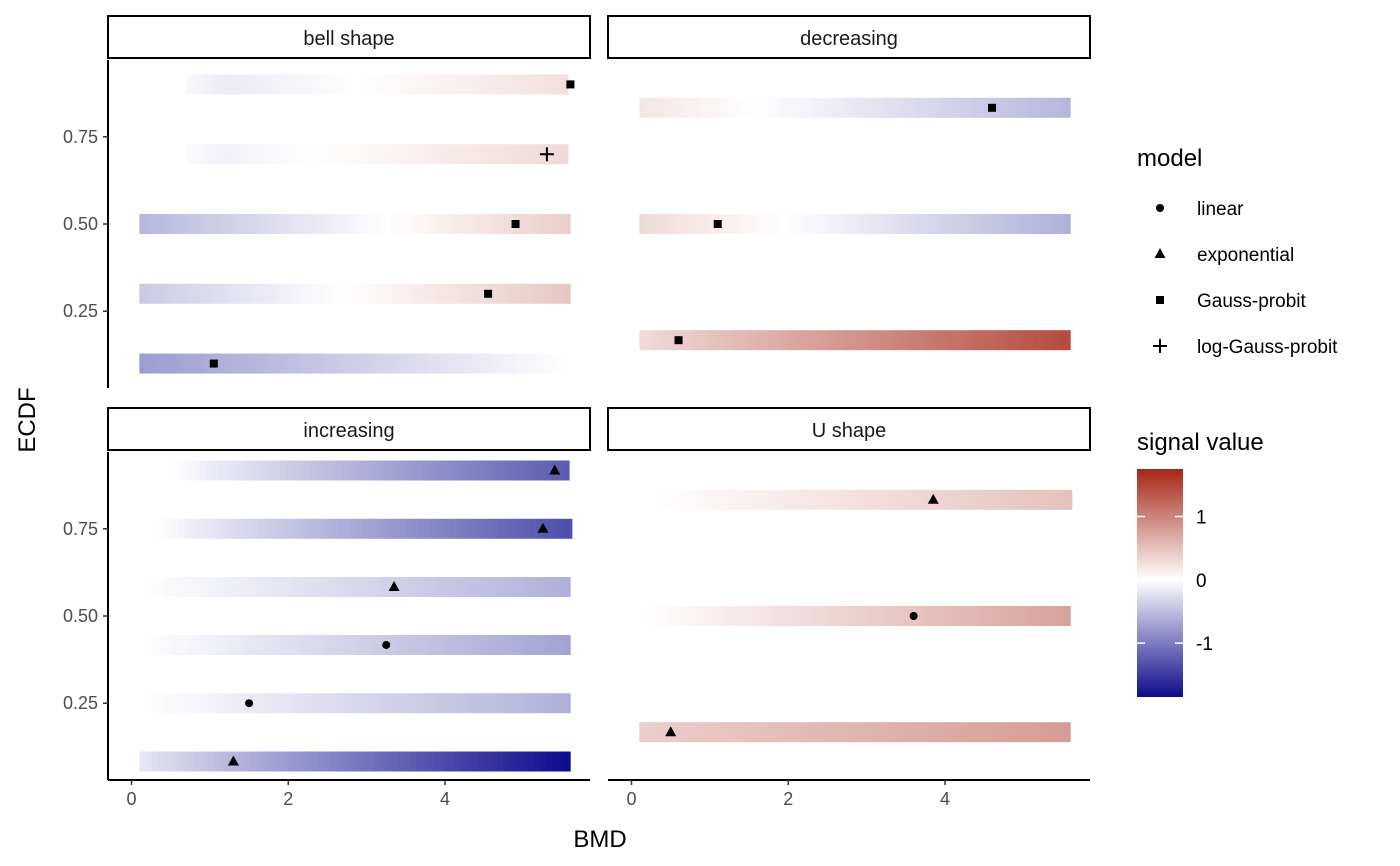 Image resolution: width=1400 pixels, height=866 pixels. What do you see at coordinates (945, 799) in the screenshot?
I see `x-tick-label: 4` at bounding box center [945, 799].